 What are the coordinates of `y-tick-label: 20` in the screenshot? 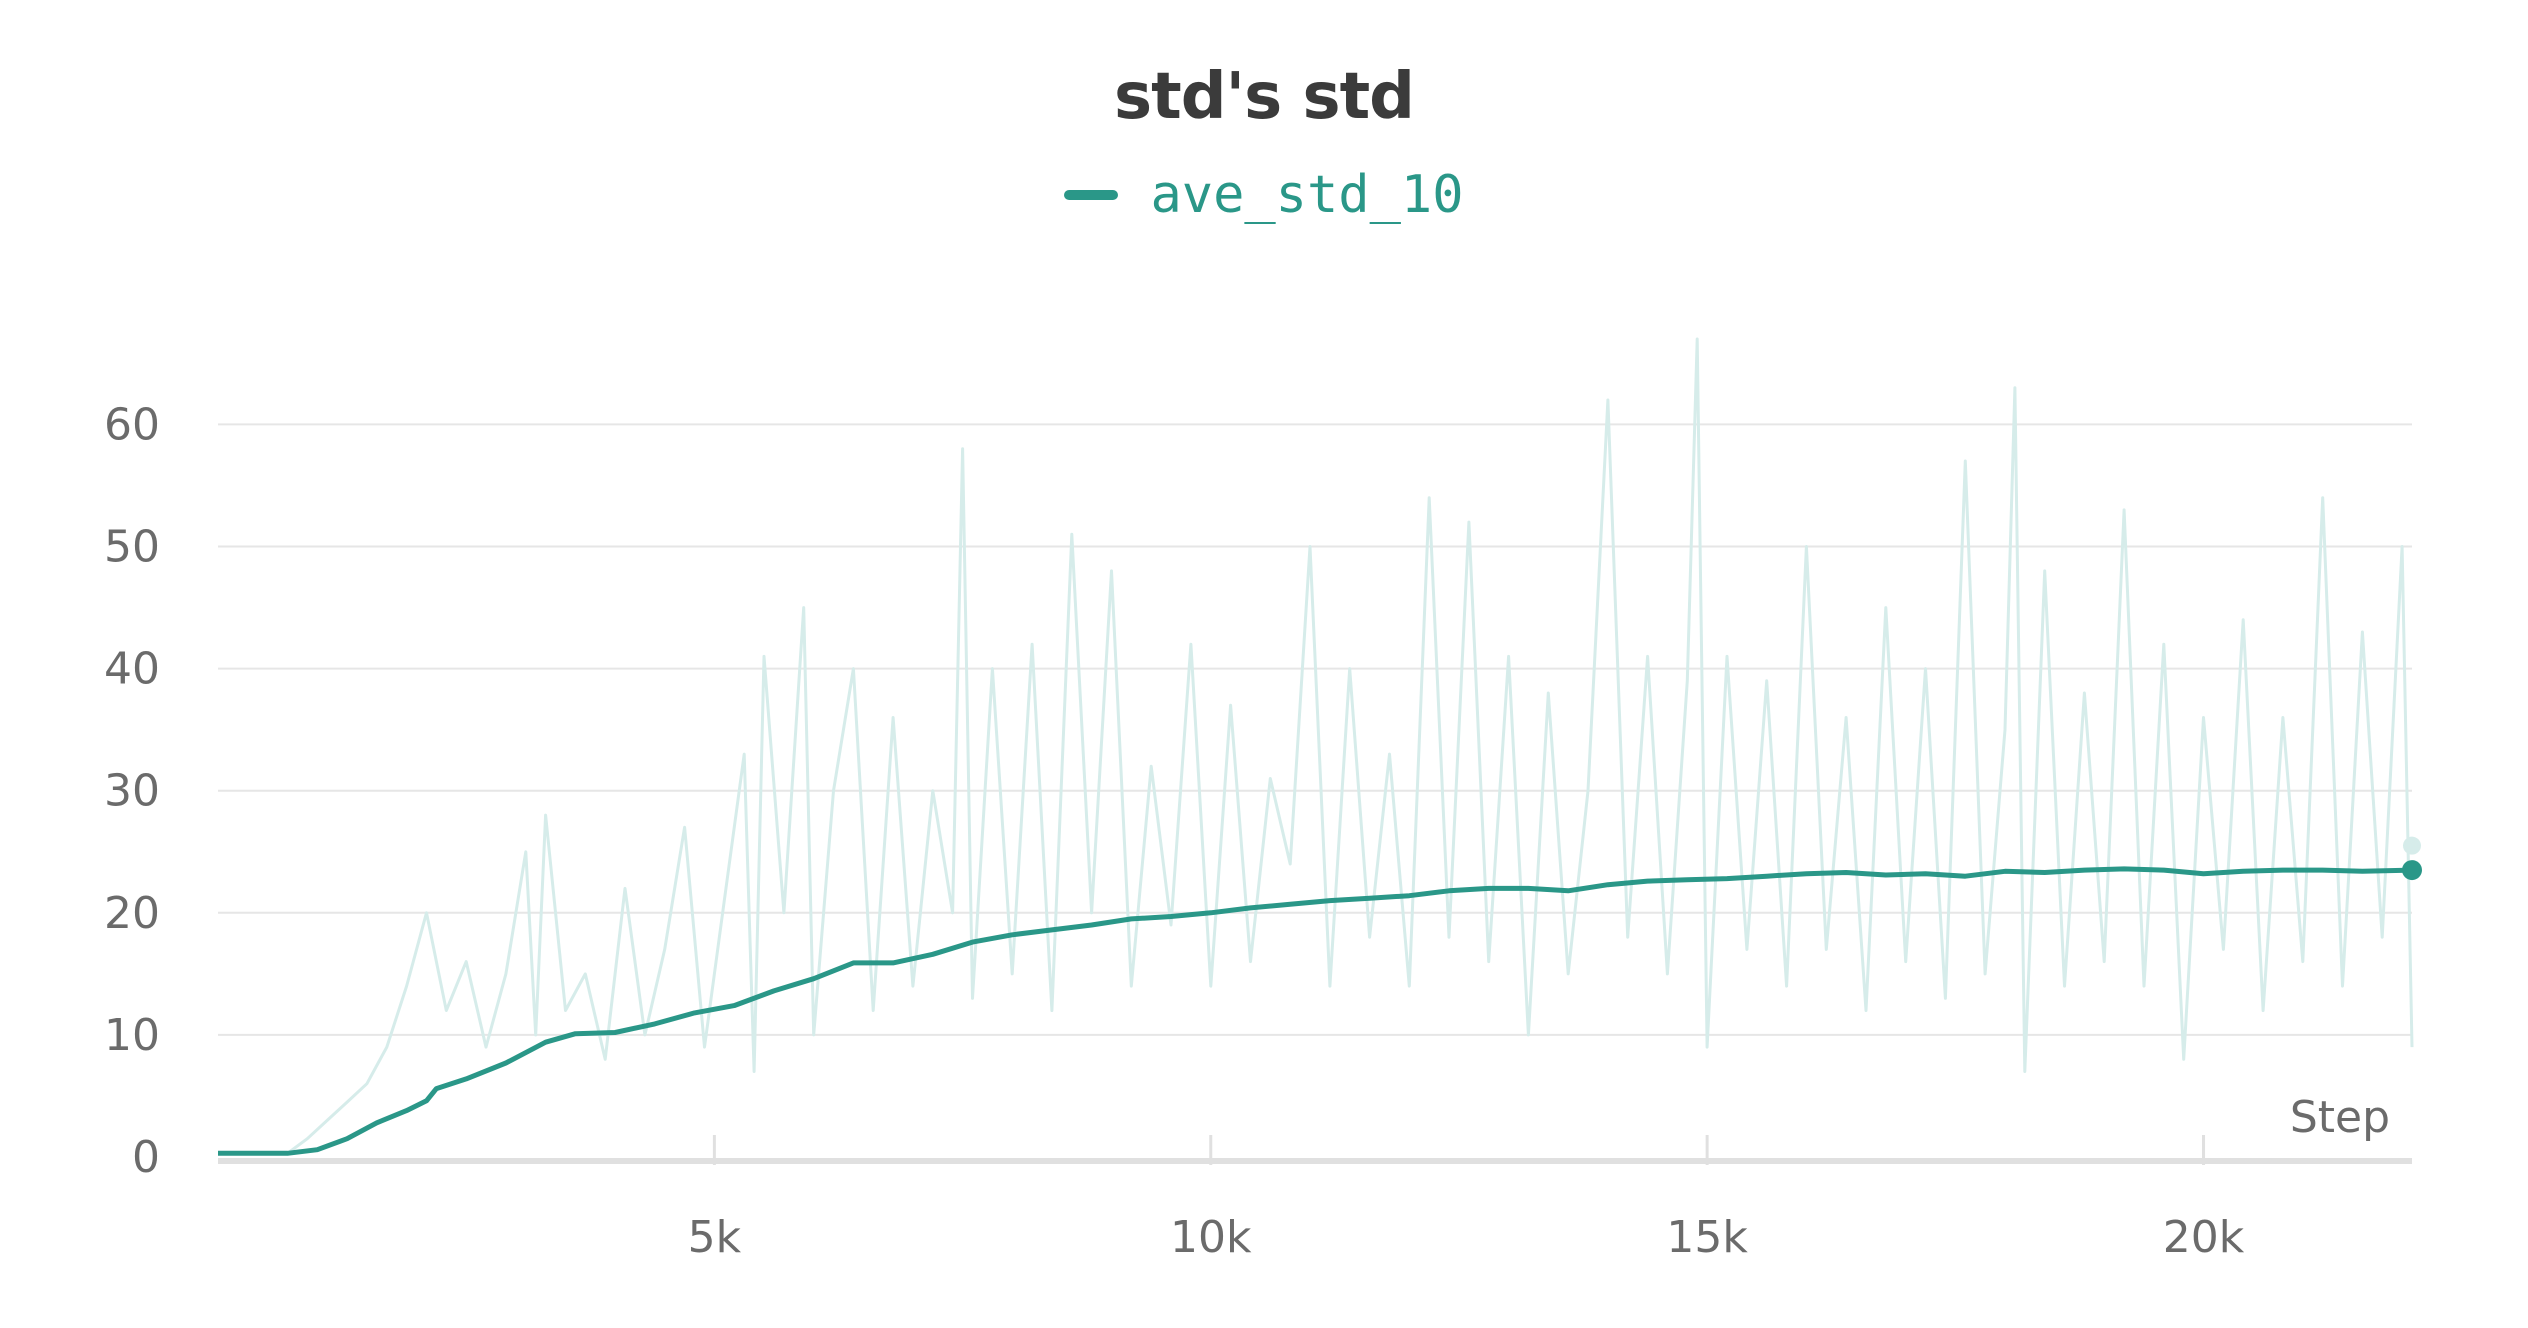 It's located at (132, 913).